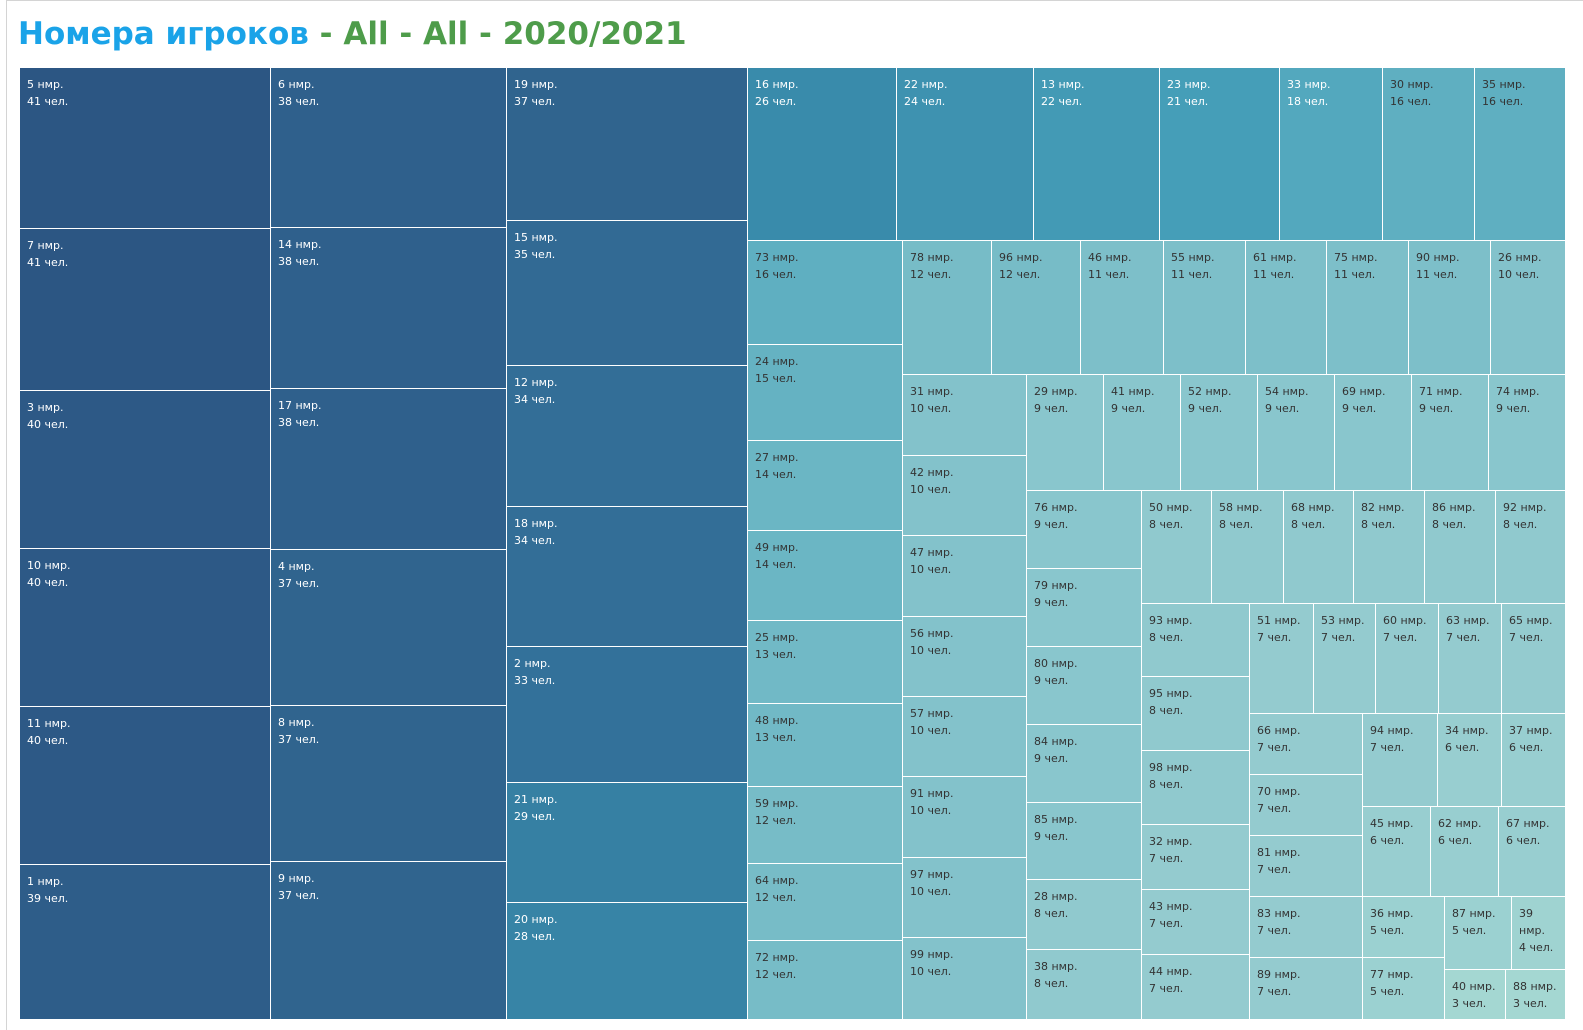 This screenshot has width=1583, height=1030. Describe the element at coordinates (1084, 608) in the screenshot. I see `treemap-tile-79: 79 нмр. 9 чел.` at that location.